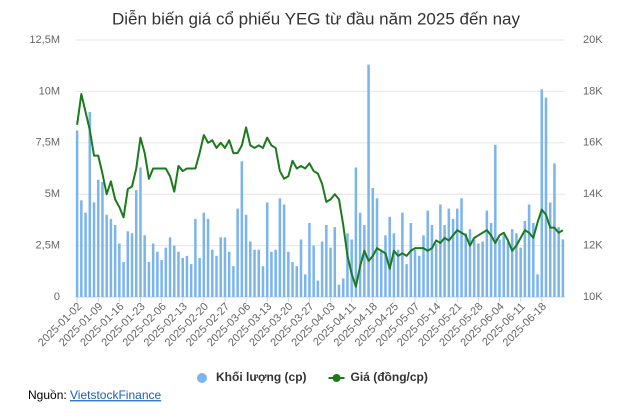  Describe the element at coordinates (202, 378) in the screenshot. I see `legend-symbol` at that location.